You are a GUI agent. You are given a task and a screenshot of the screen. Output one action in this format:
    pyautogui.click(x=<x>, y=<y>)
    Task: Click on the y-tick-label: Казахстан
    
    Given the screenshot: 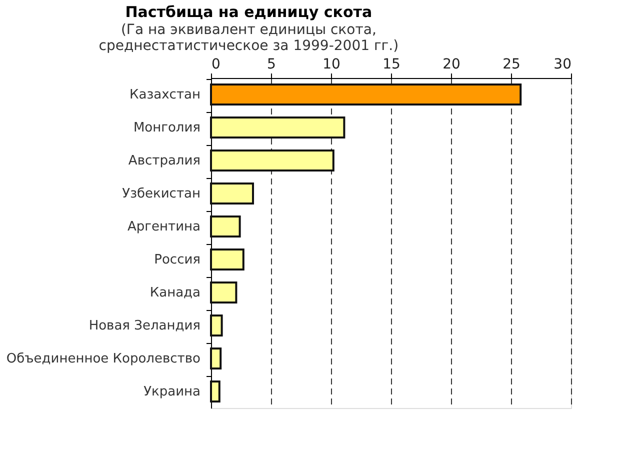 What is the action you would take?
    pyautogui.click(x=165, y=95)
    